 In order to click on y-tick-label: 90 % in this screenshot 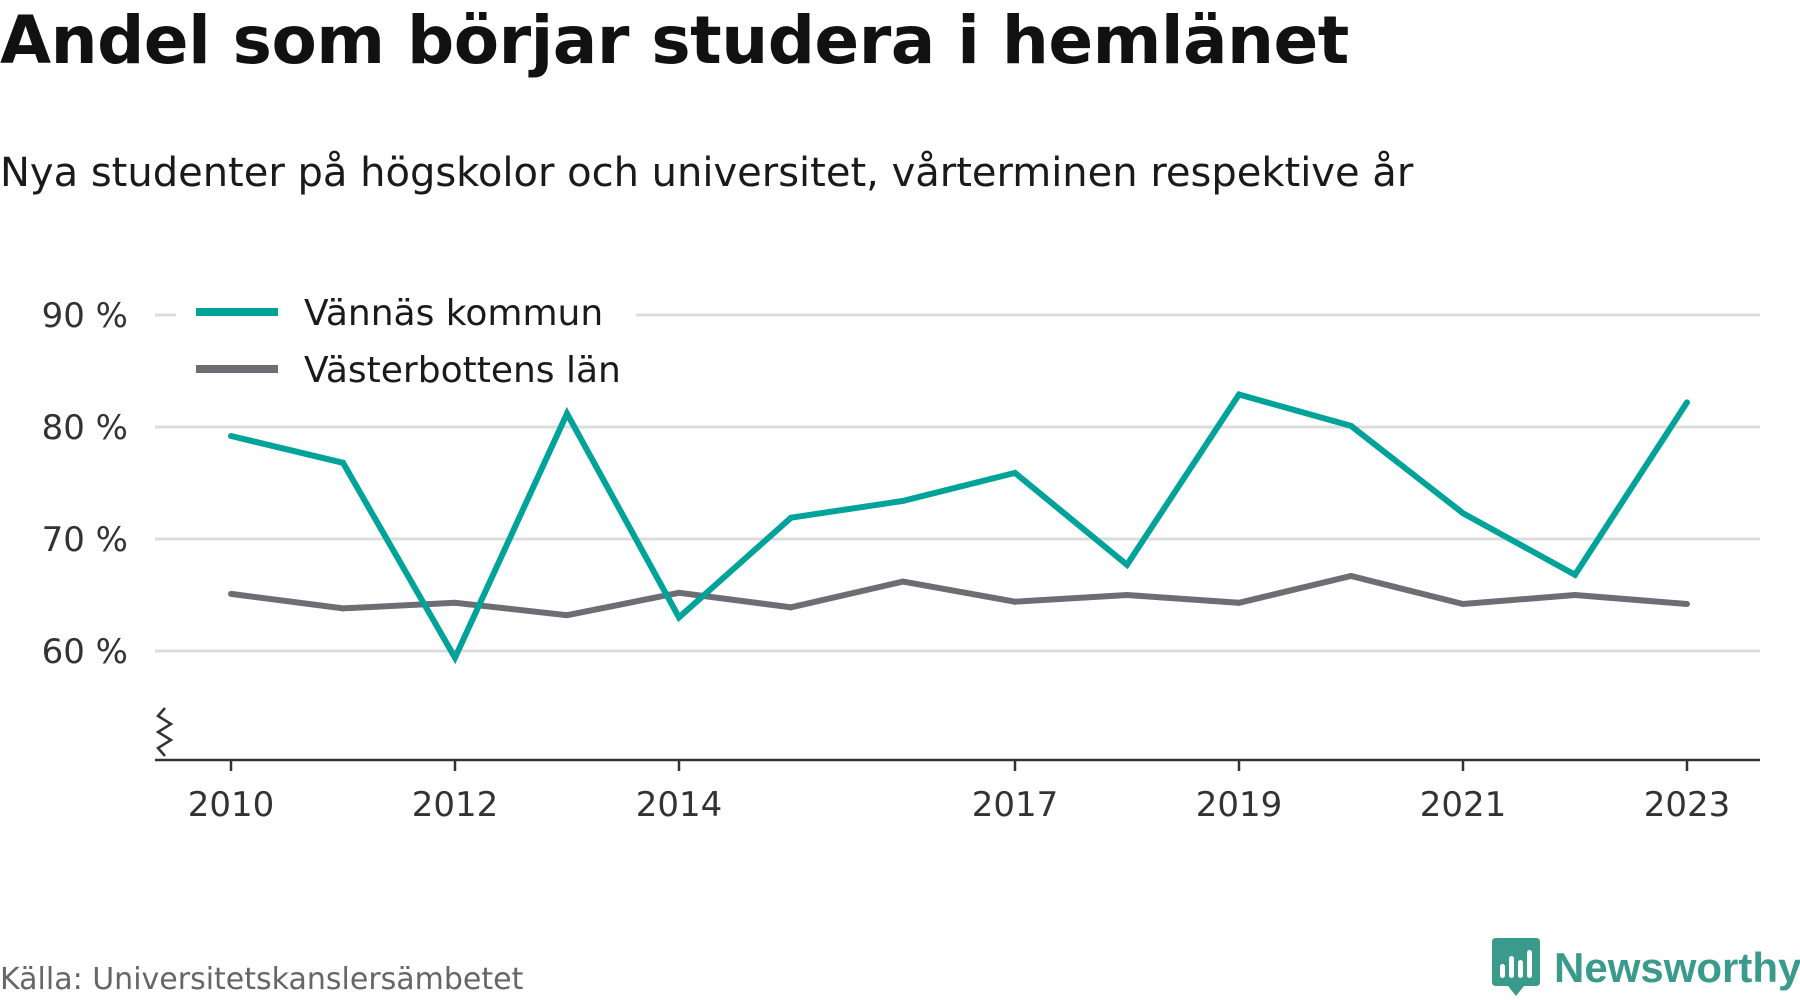, I will do `click(85, 316)`.